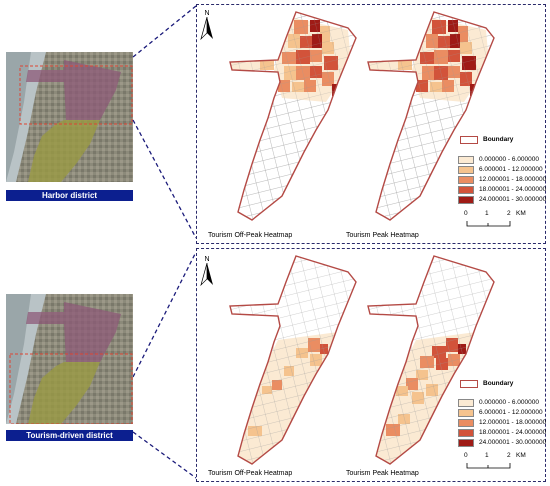 This screenshot has height=486, width=550. I want to click on harbor-peak-map, so click(431, 116).